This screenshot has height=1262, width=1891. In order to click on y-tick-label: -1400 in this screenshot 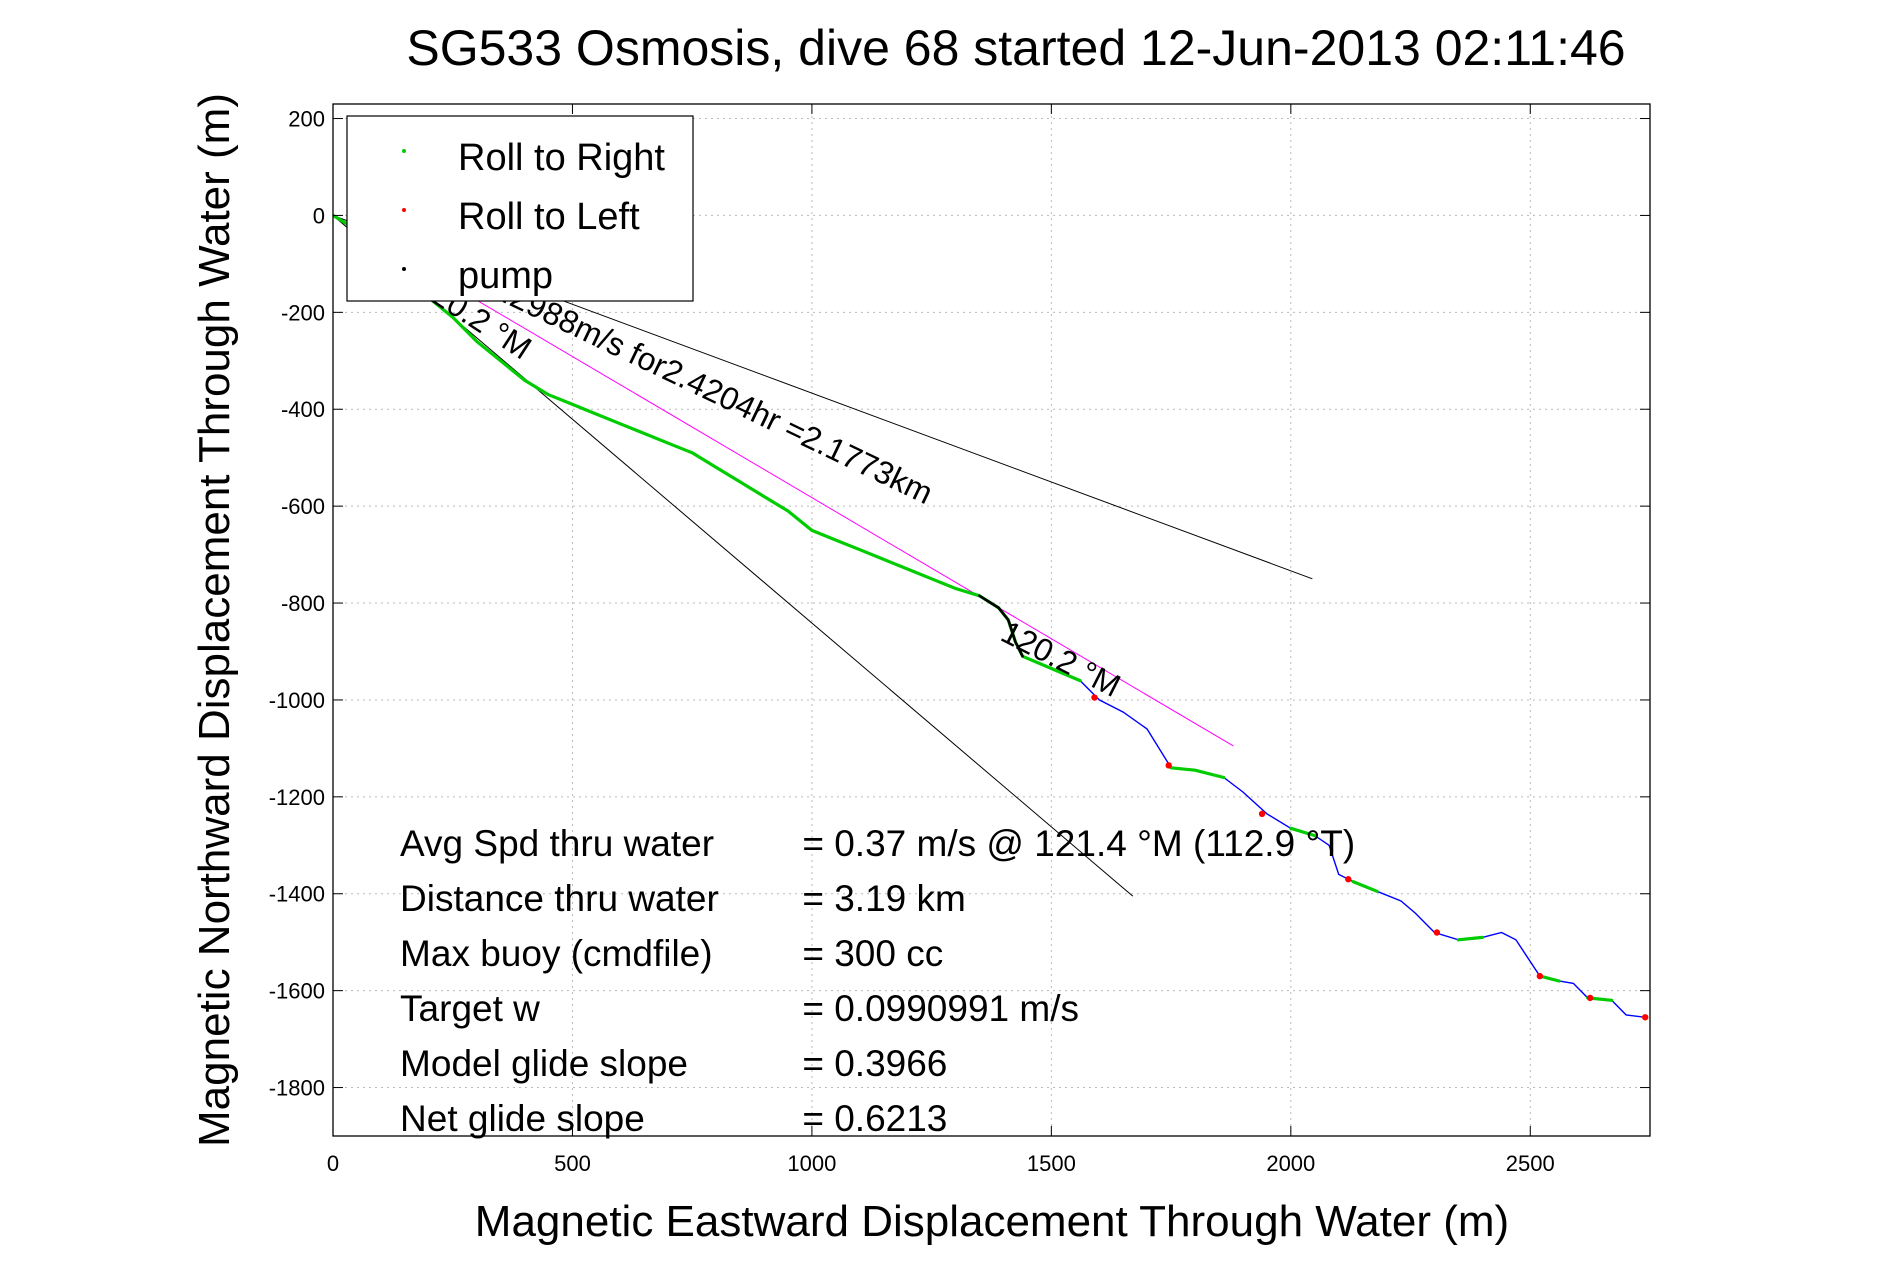, I will do `click(297, 894)`.